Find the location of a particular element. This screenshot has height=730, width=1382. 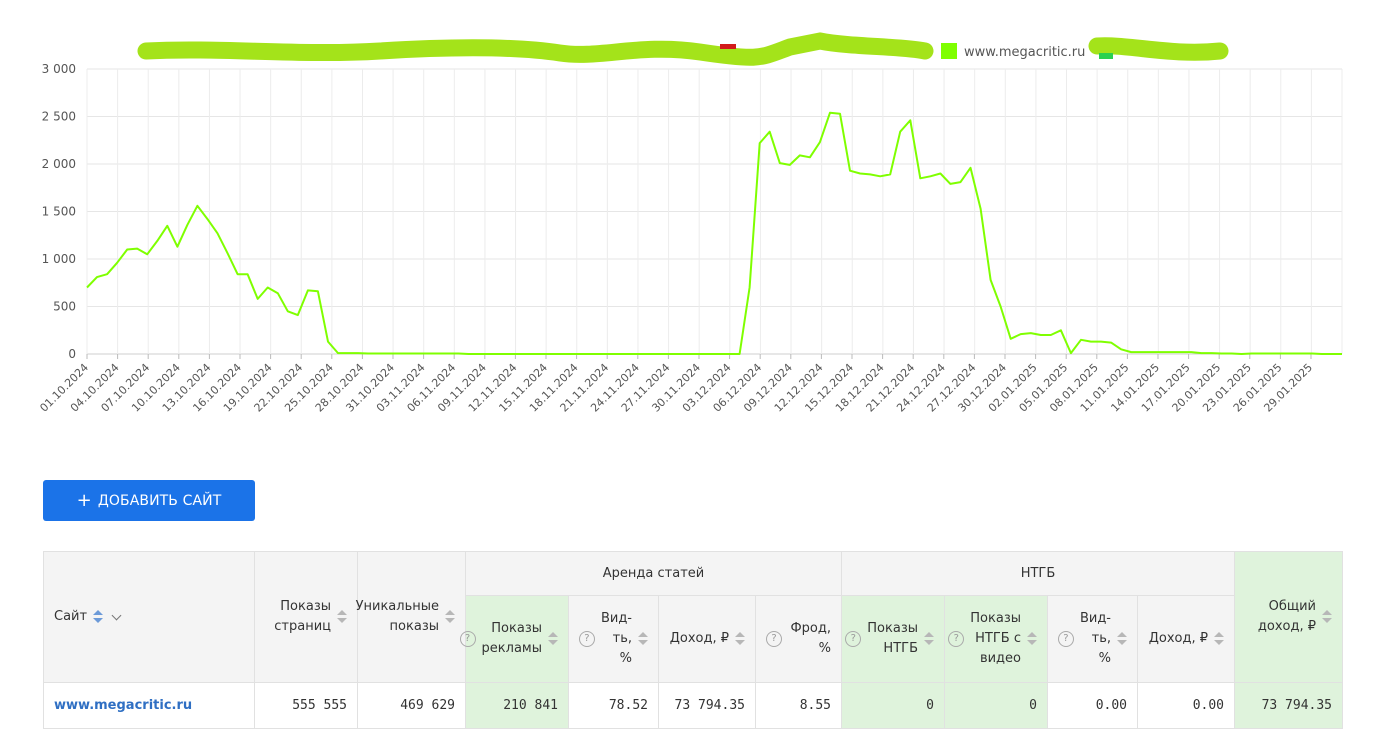

column-header-unique-views: Уникальные показы is located at coordinates (410, 617).